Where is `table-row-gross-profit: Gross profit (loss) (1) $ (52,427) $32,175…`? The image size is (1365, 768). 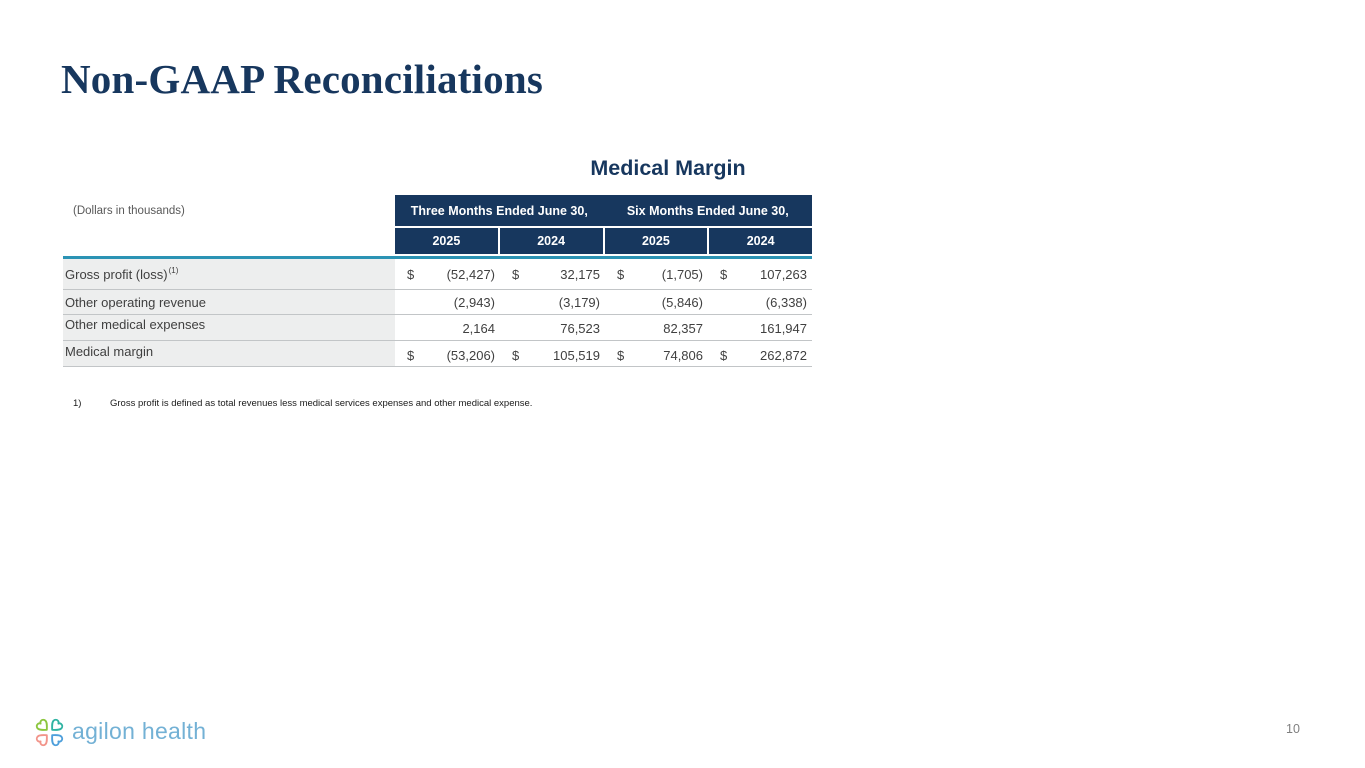
table-row-gross-profit: Gross profit (loss) (1) $ (52,427) $32,175… is located at coordinates (437, 274).